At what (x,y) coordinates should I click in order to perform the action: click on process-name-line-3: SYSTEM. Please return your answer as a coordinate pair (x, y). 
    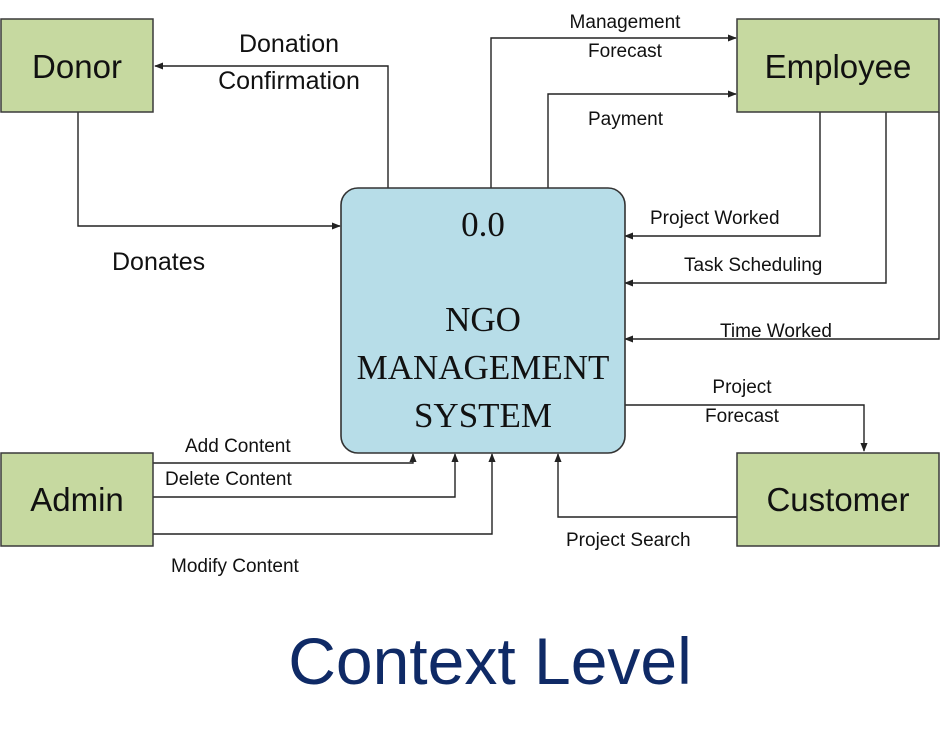
    Looking at the image, I should click on (483, 415).